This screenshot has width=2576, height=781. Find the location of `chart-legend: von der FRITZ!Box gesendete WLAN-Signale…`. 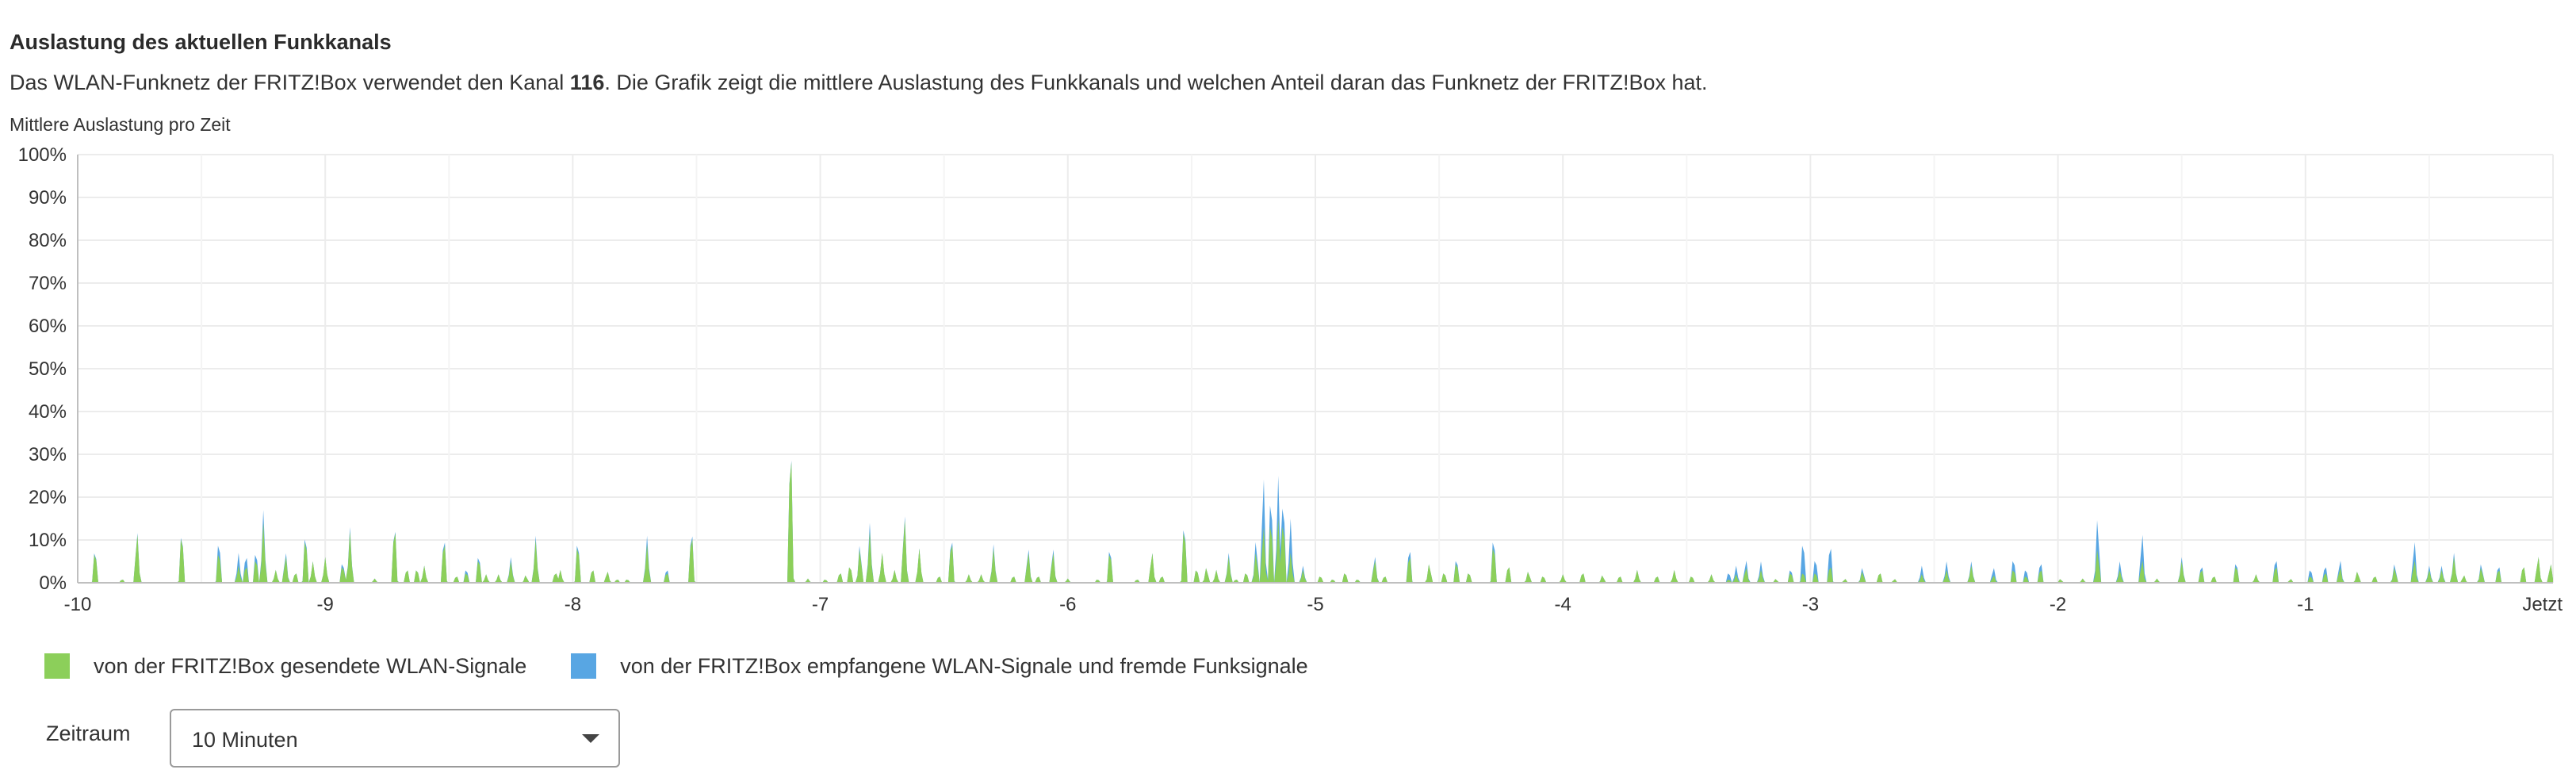

chart-legend: von der FRITZ!Box gesendete WLAN-Signale… is located at coordinates (698, 666).